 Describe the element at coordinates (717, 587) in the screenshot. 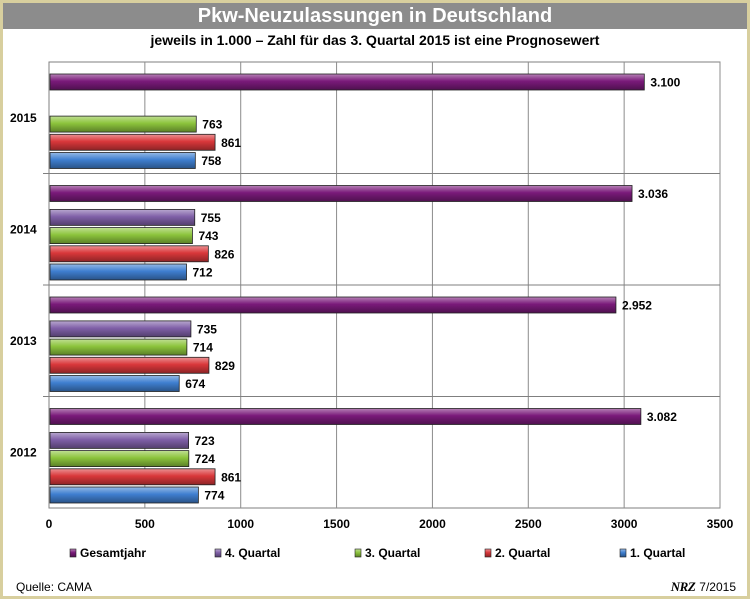

I see `publish-date: 7/2015` at that location.